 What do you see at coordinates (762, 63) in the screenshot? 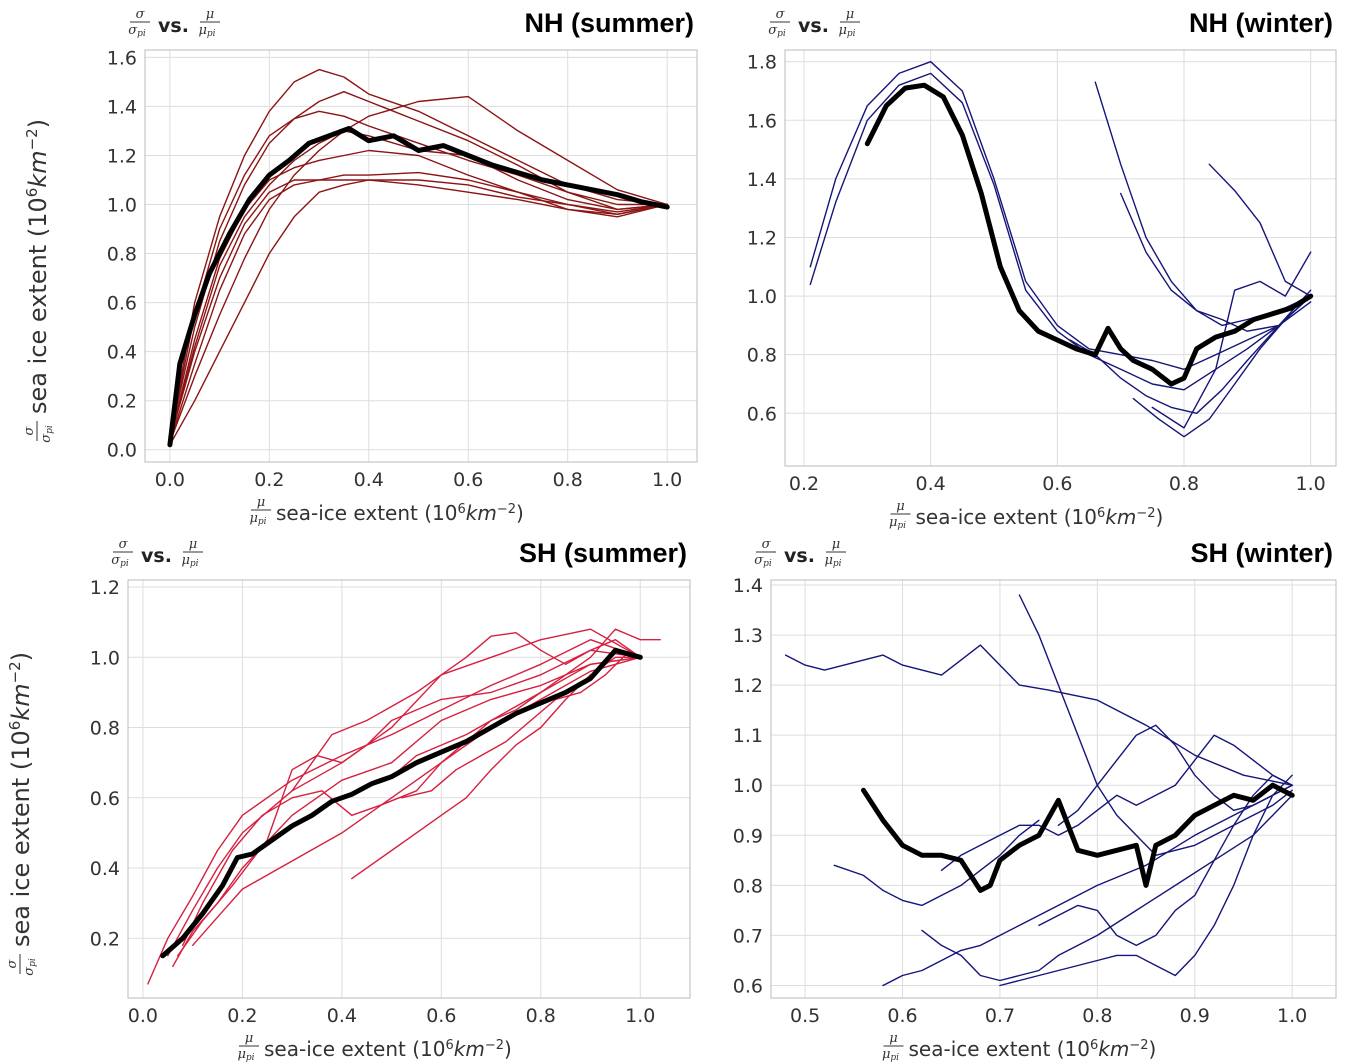
I see `y-tick-label: 1.8` at bounding box center [762, 63].